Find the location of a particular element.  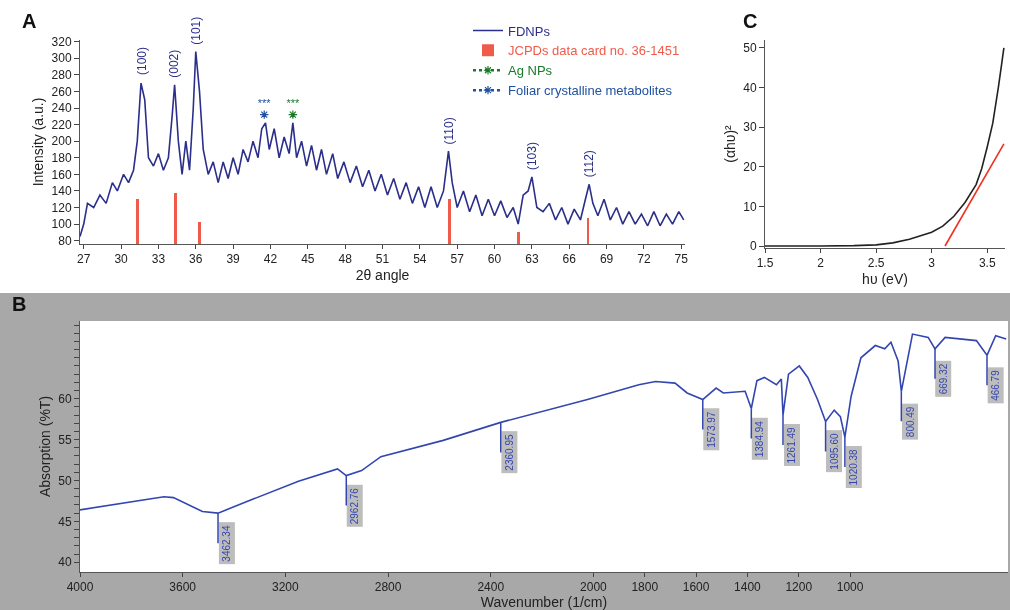

y-tick-label: 100 is located at coordinates (61, 224).